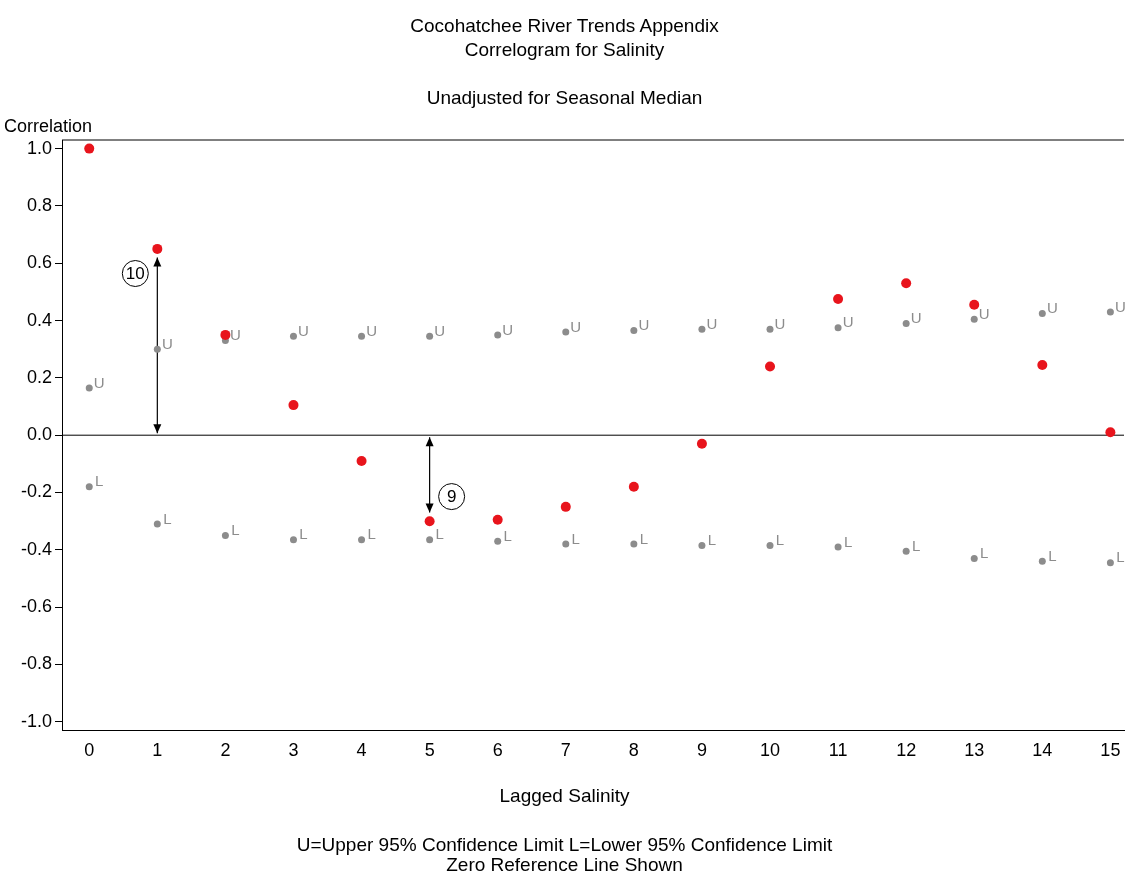  I want to click on series-label: L, so click(780, 540).